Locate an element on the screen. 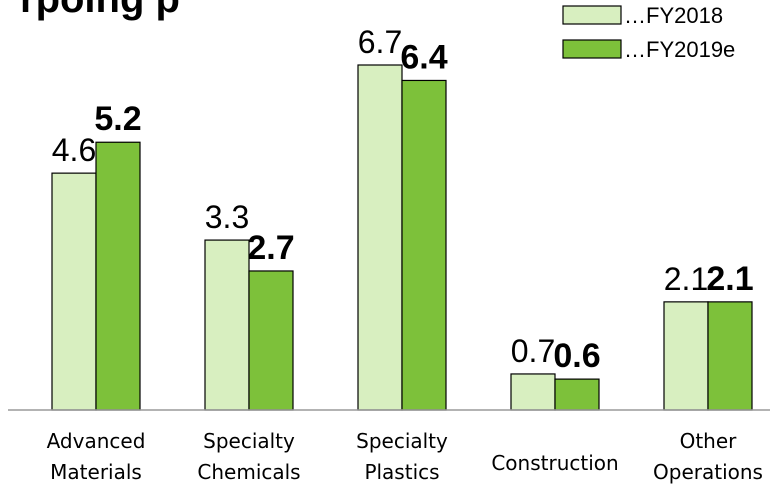  legend-swatch-fy2018 is located at coordinates (592, 15).